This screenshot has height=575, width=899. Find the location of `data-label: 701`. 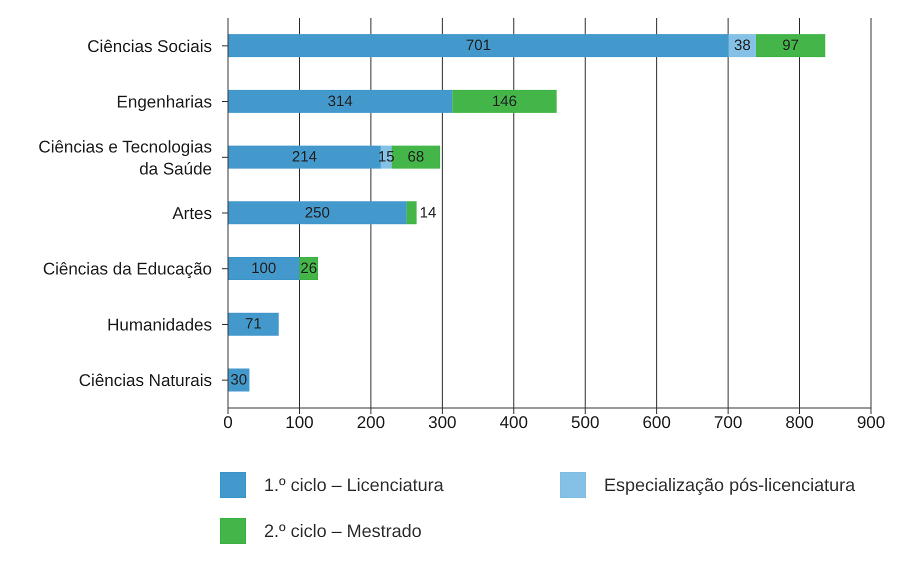

data-label: 701 is located at coordinates (478, 45).